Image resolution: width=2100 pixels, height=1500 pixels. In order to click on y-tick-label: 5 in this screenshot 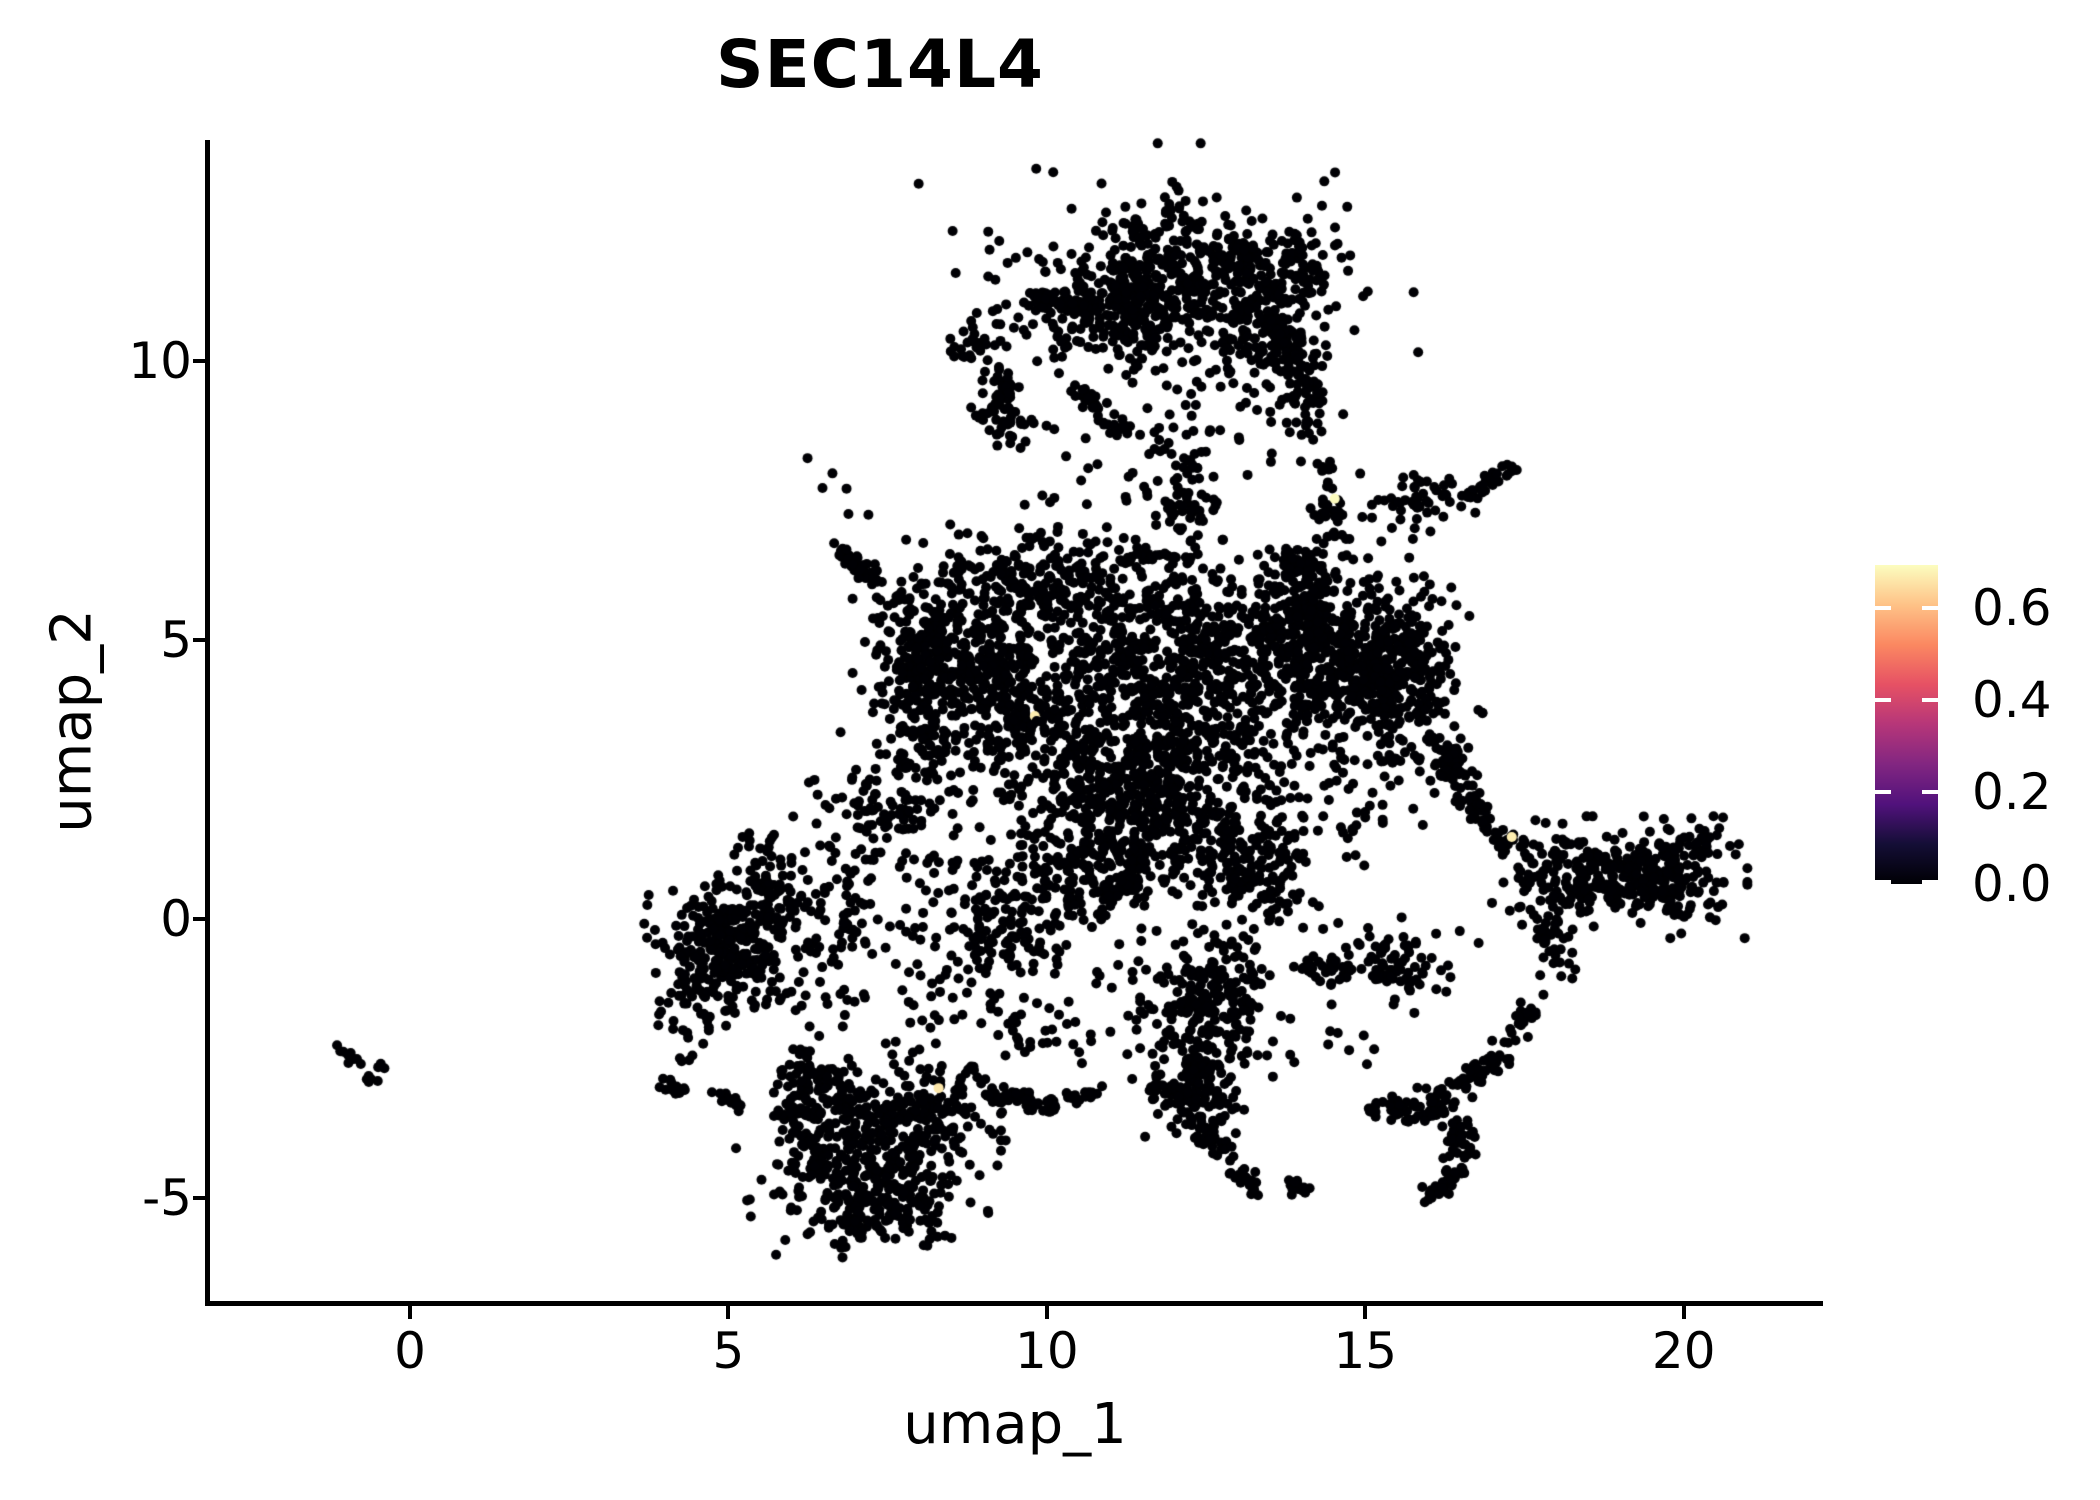, I will do `click(176, 640)`.